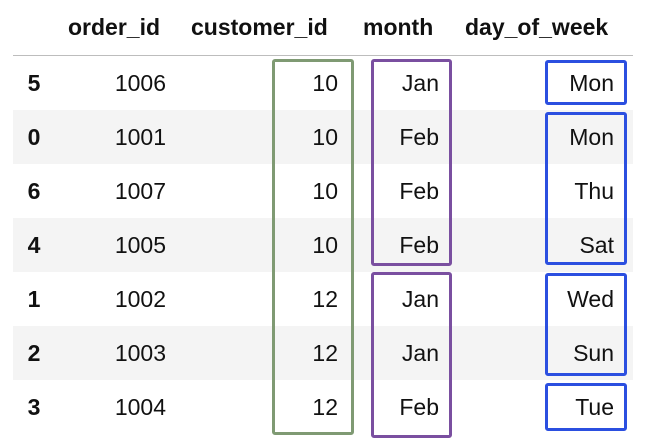  I want to click on table-row: 4 1005 10 Feb Sat, so click(323, 245).